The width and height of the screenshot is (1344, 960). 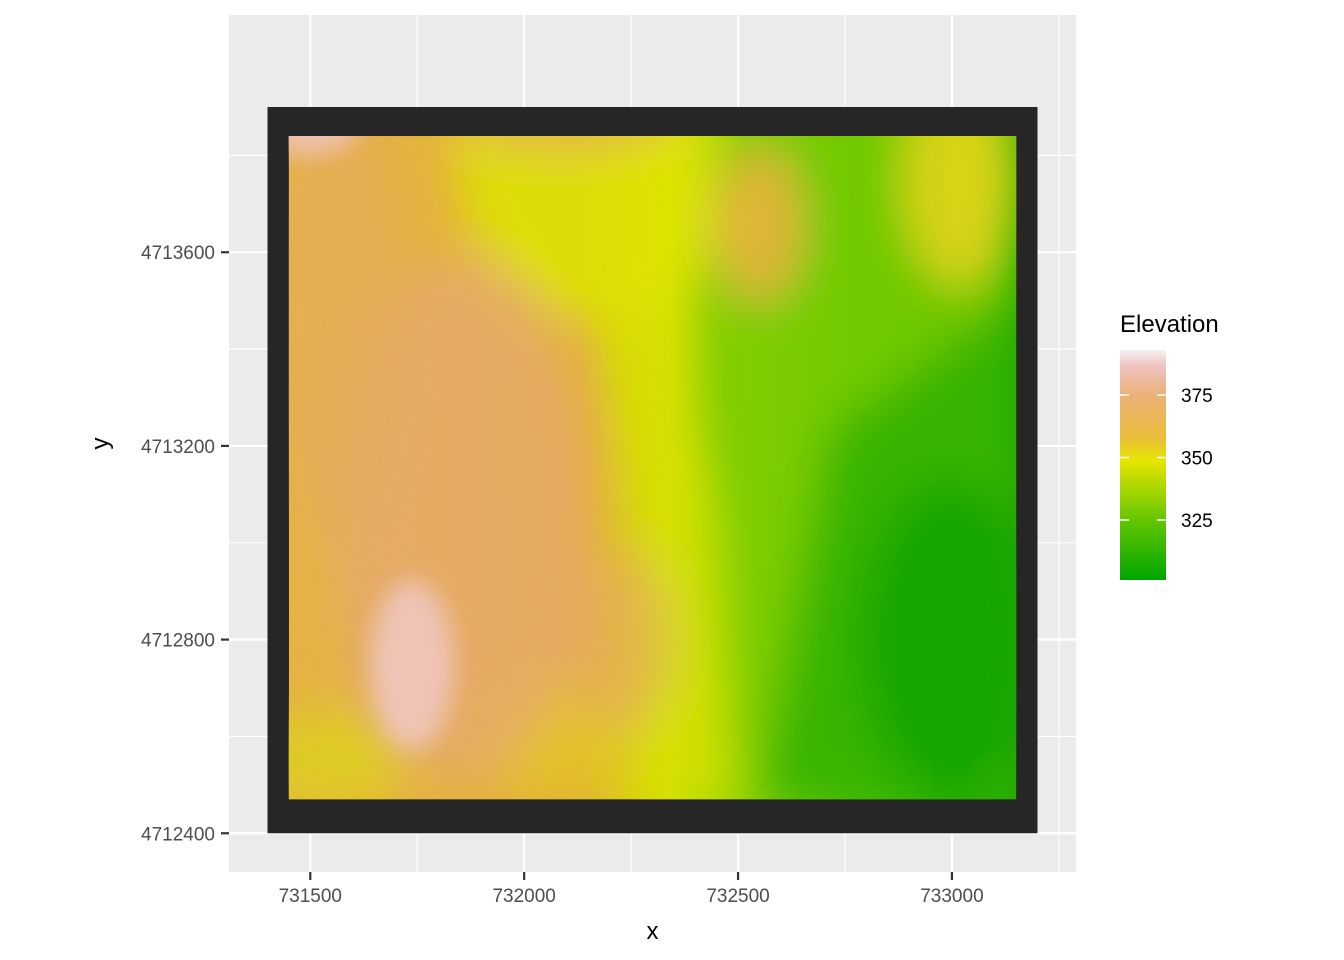 What do you see at coordinates (178, 641) in the screenshot?
I see `y-tick-label: 4712800` at bounding box center [178, 641].